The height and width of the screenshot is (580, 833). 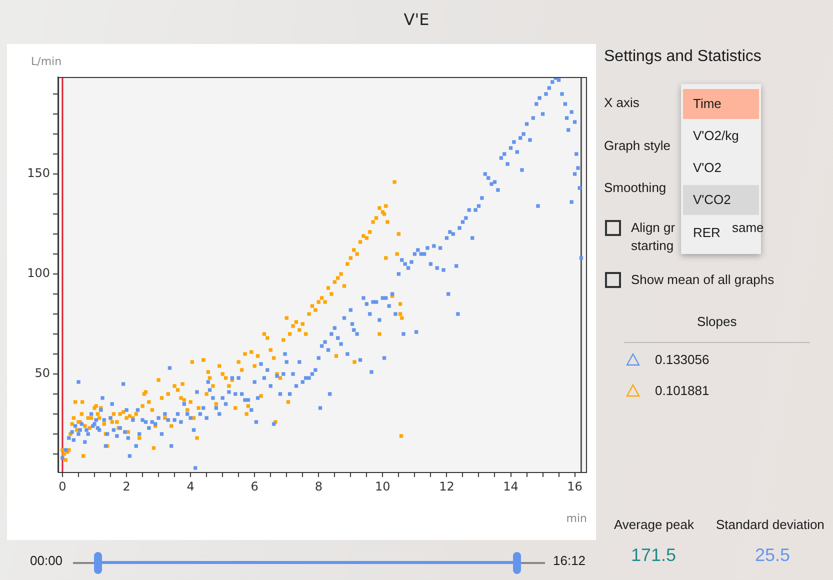 I want to click on text: starting, so click(x=652, y=245).